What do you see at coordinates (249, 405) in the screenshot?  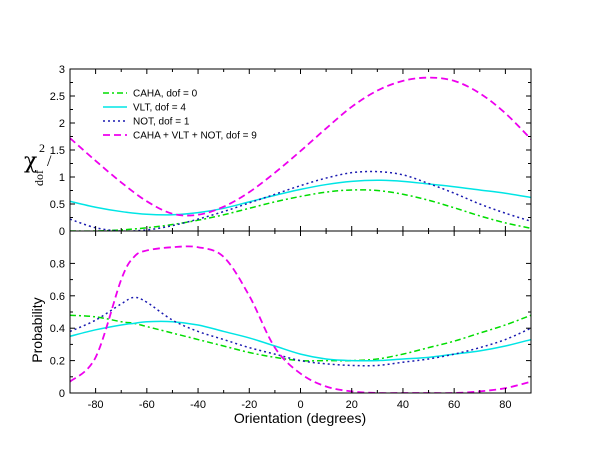 I see `x-tick-label: -20` at bounding box center [249, 405].